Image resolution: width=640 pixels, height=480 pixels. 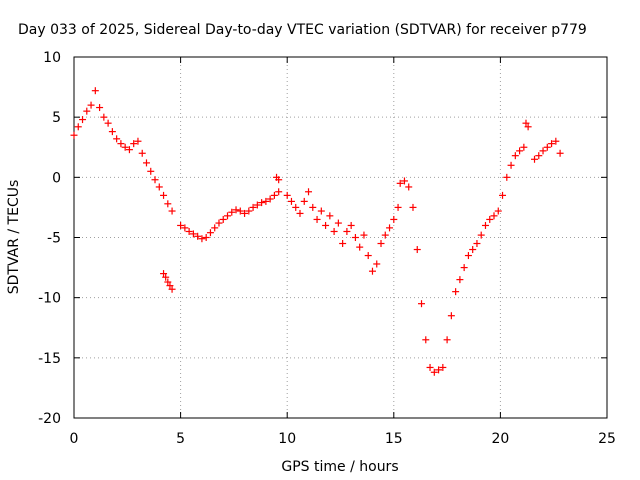 I want to click on x-tick-label: 15, so click(x=394, y=439).